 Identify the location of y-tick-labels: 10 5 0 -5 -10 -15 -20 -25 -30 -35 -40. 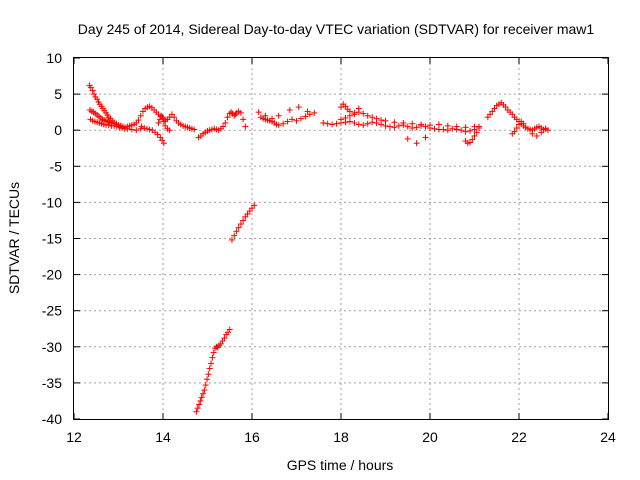
(52, 238).